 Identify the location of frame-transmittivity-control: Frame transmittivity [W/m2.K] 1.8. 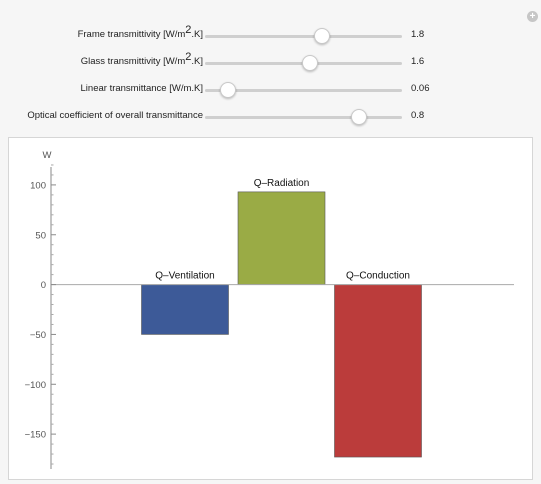
(270, 34).